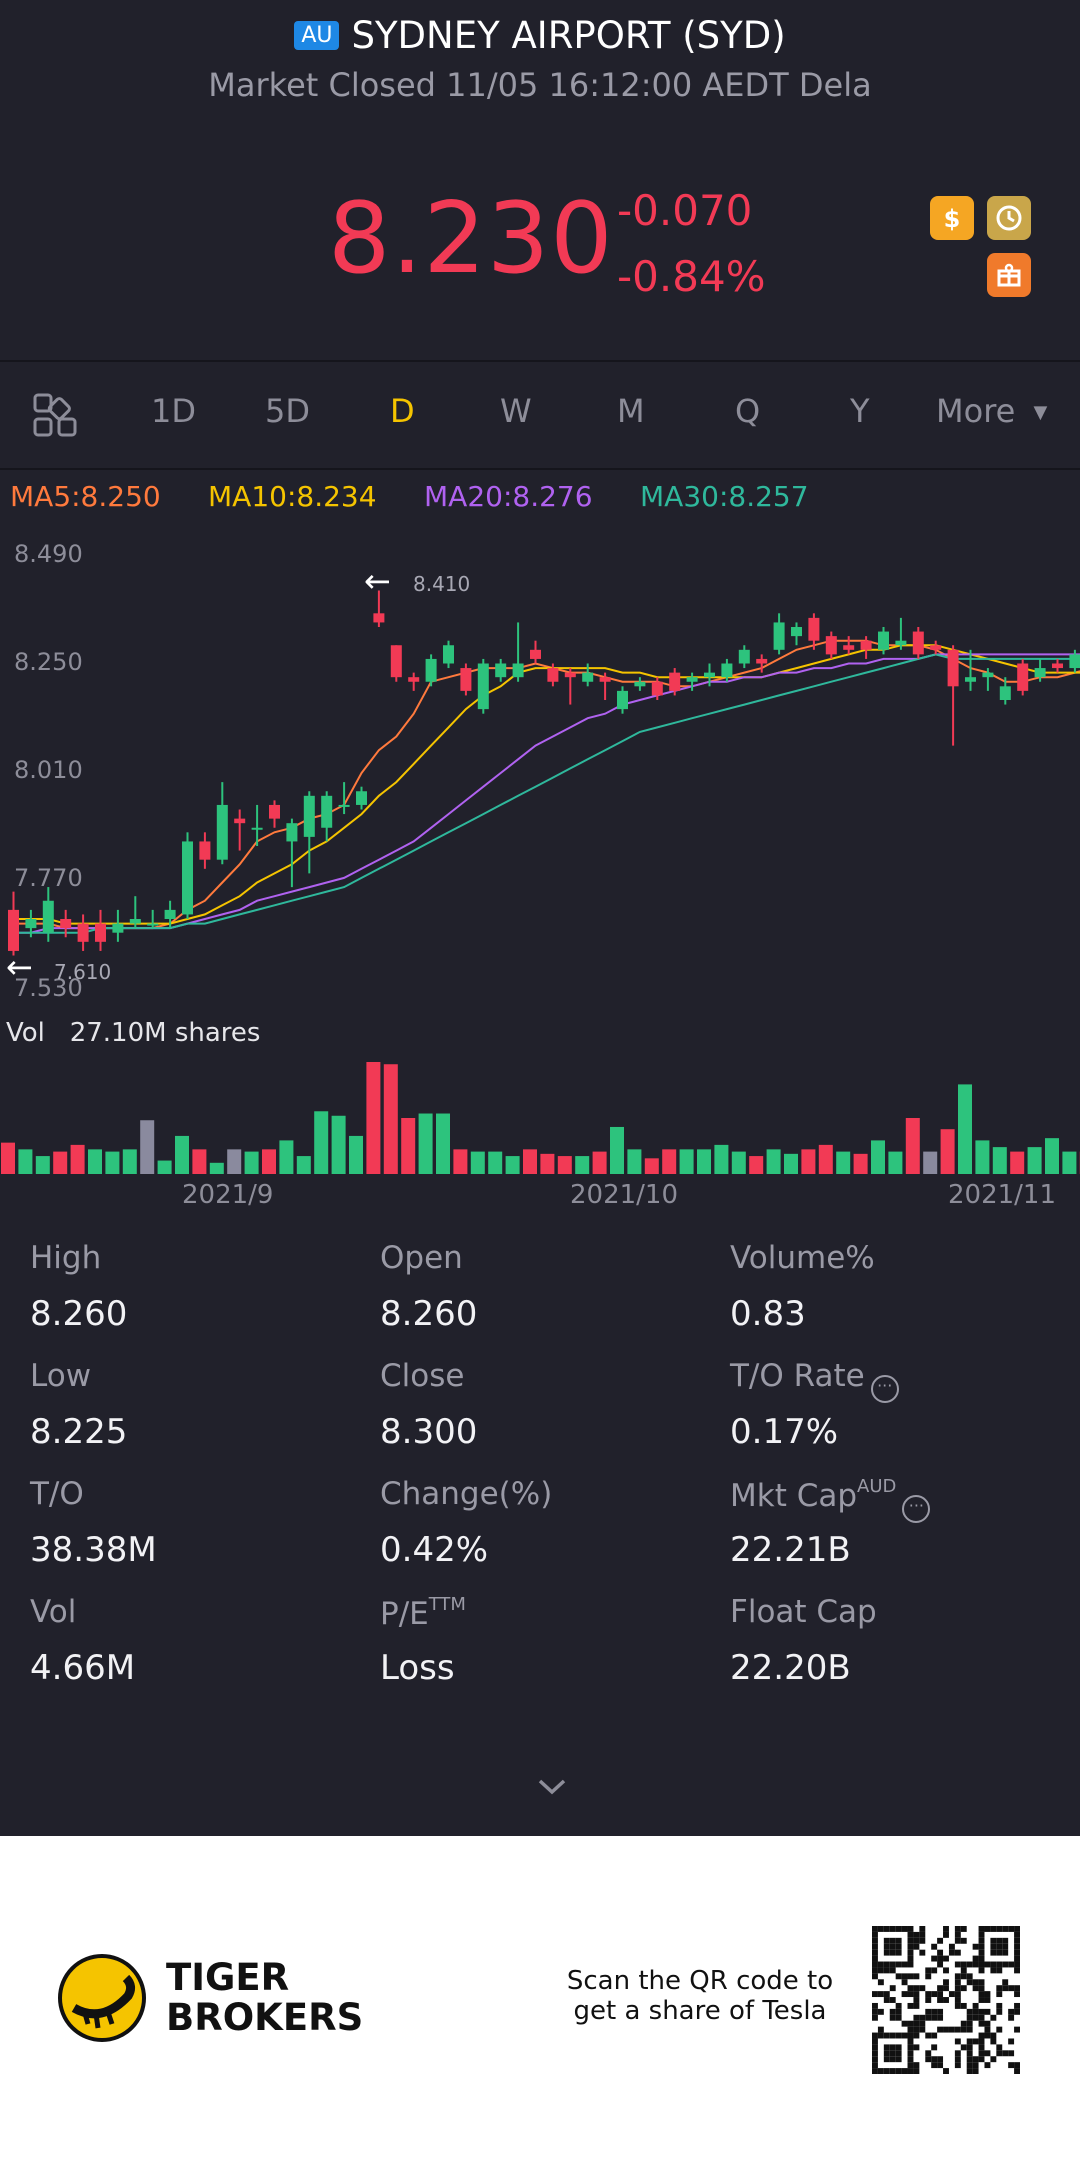 The image size is (1080, 2161). I want to click on stat-to-rate: T/O Rate ···, so click(814, 1380).